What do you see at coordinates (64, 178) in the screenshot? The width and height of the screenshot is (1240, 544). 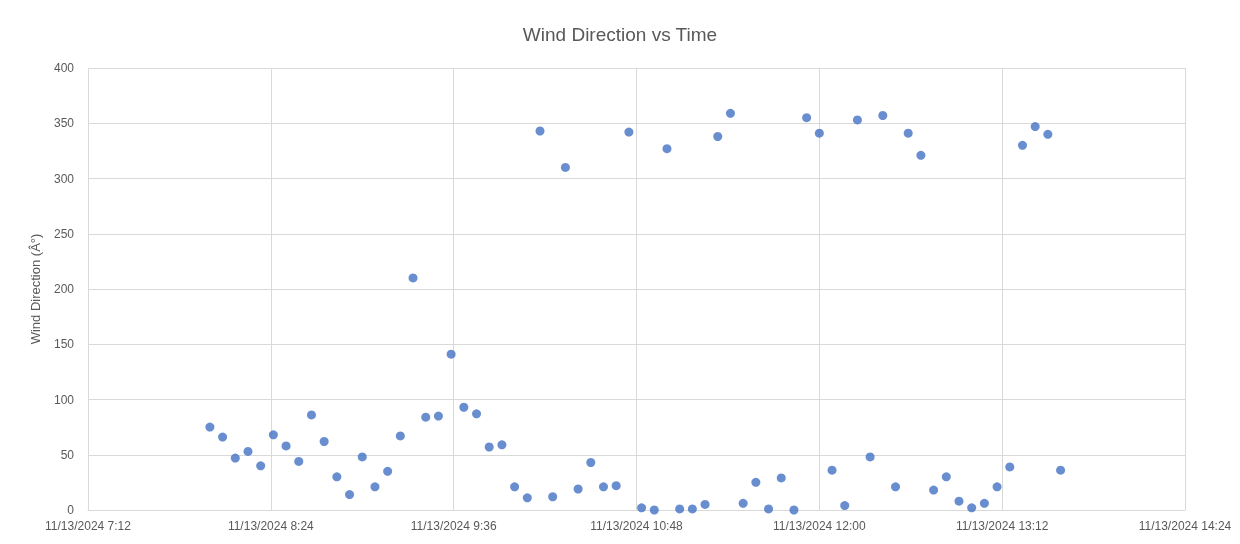 I see `y-tick-label: 300` at bounding box center [64, 178].